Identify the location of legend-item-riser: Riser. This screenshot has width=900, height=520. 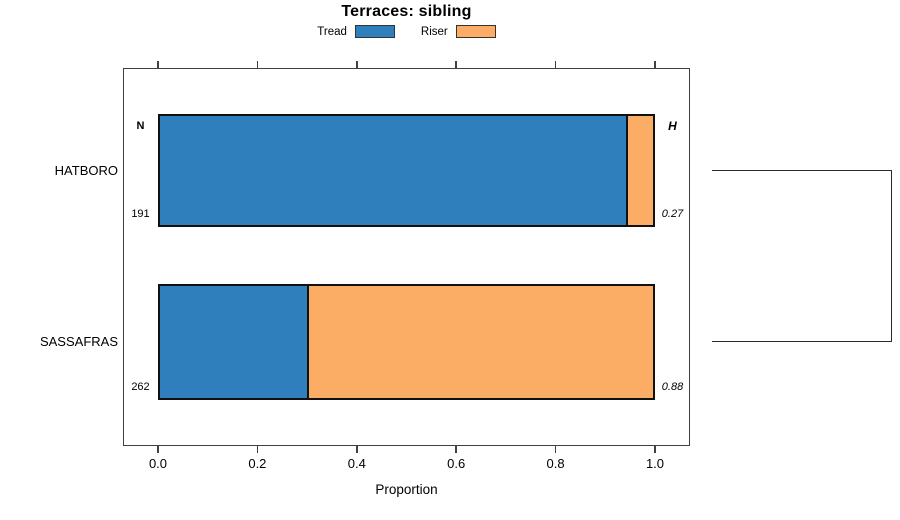
(458, 31).